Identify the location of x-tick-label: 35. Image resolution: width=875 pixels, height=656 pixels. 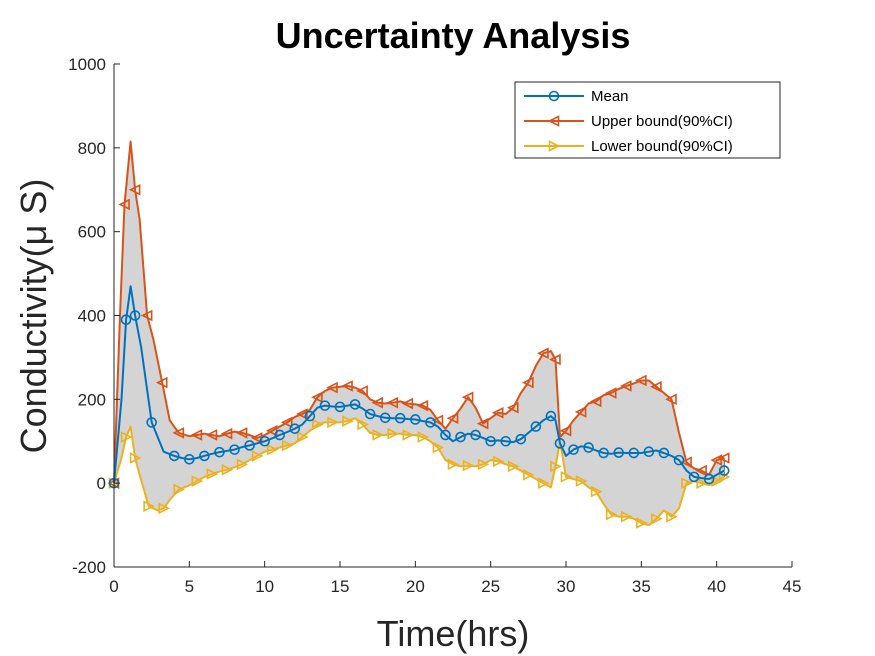
(641, 586).